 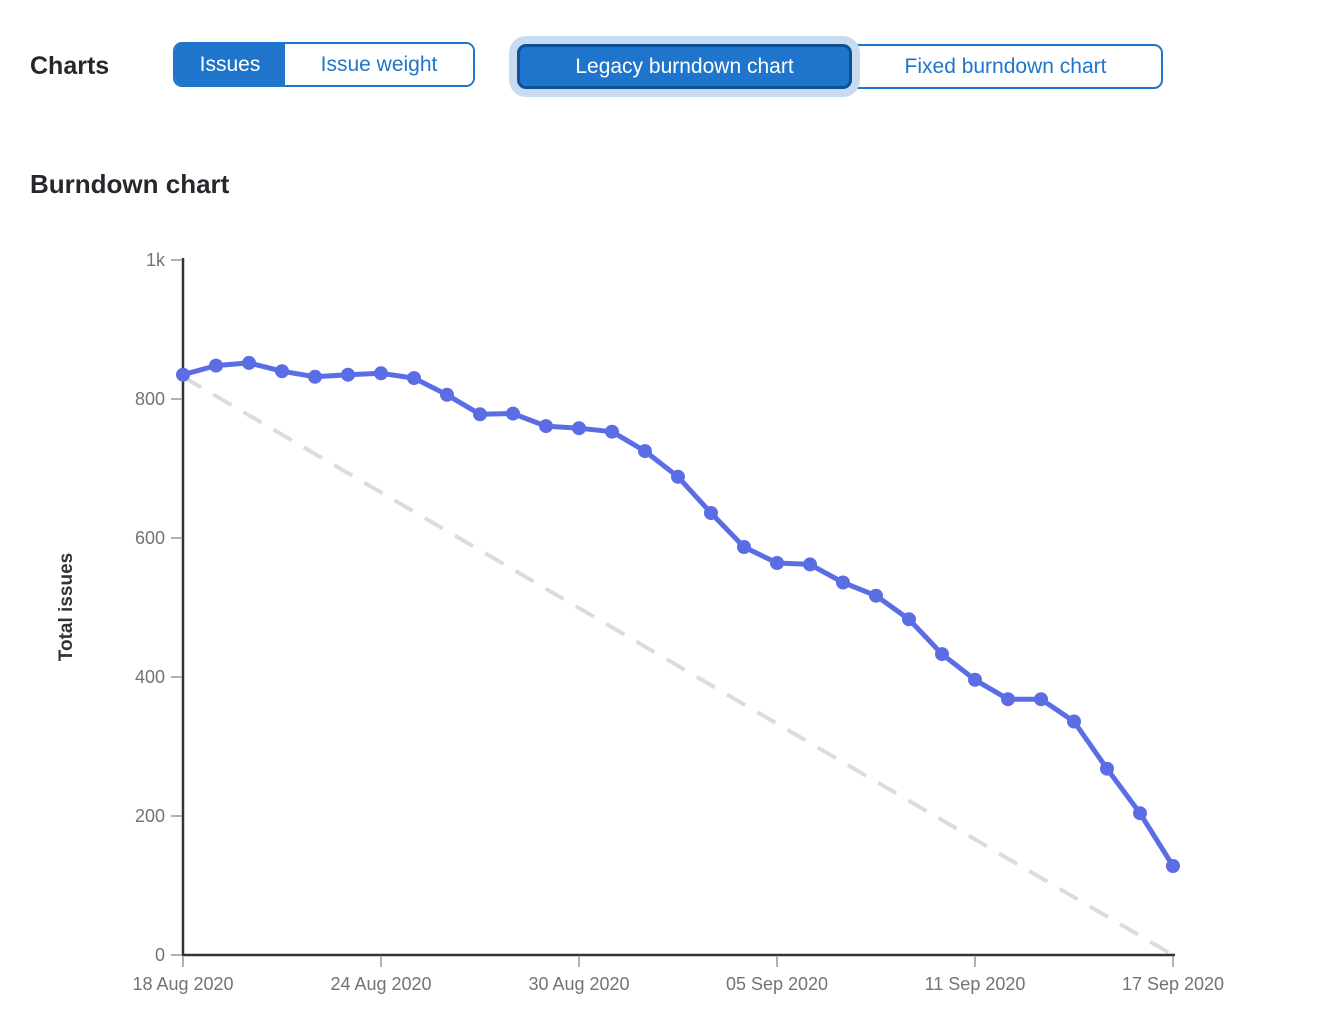 What do you see at coordinates (150, 677) in the screenshot?
I see `y-axis-tick-label: 400` at bounding box center [150, 677].